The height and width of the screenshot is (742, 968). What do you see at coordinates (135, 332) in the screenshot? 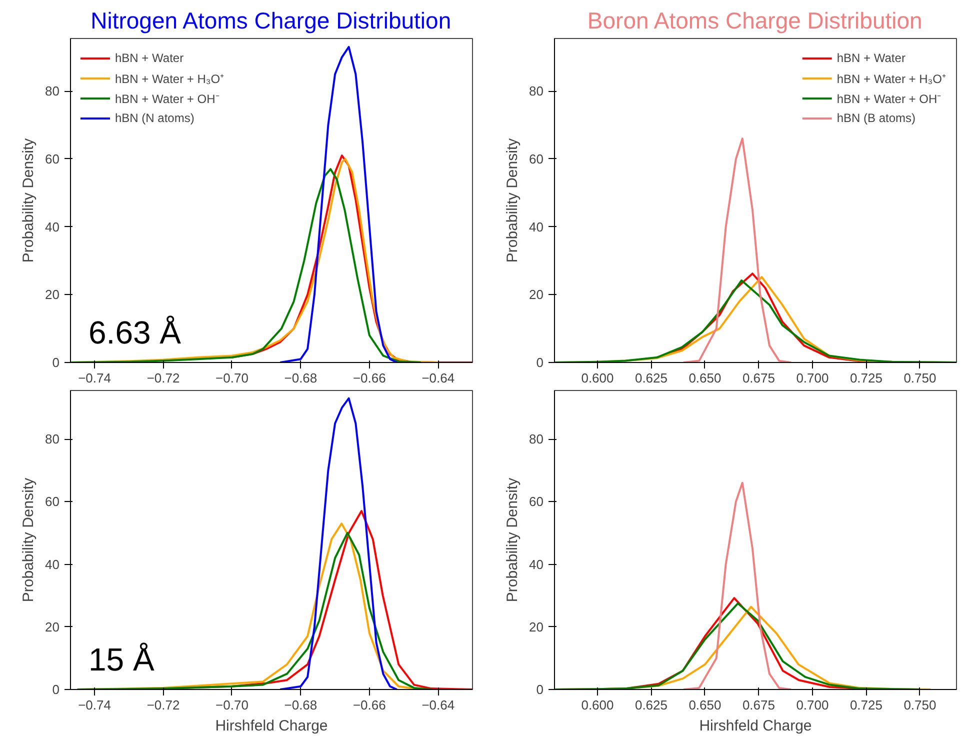
I see `annotation: 6.63 Å` at bounding box center [135, 332].